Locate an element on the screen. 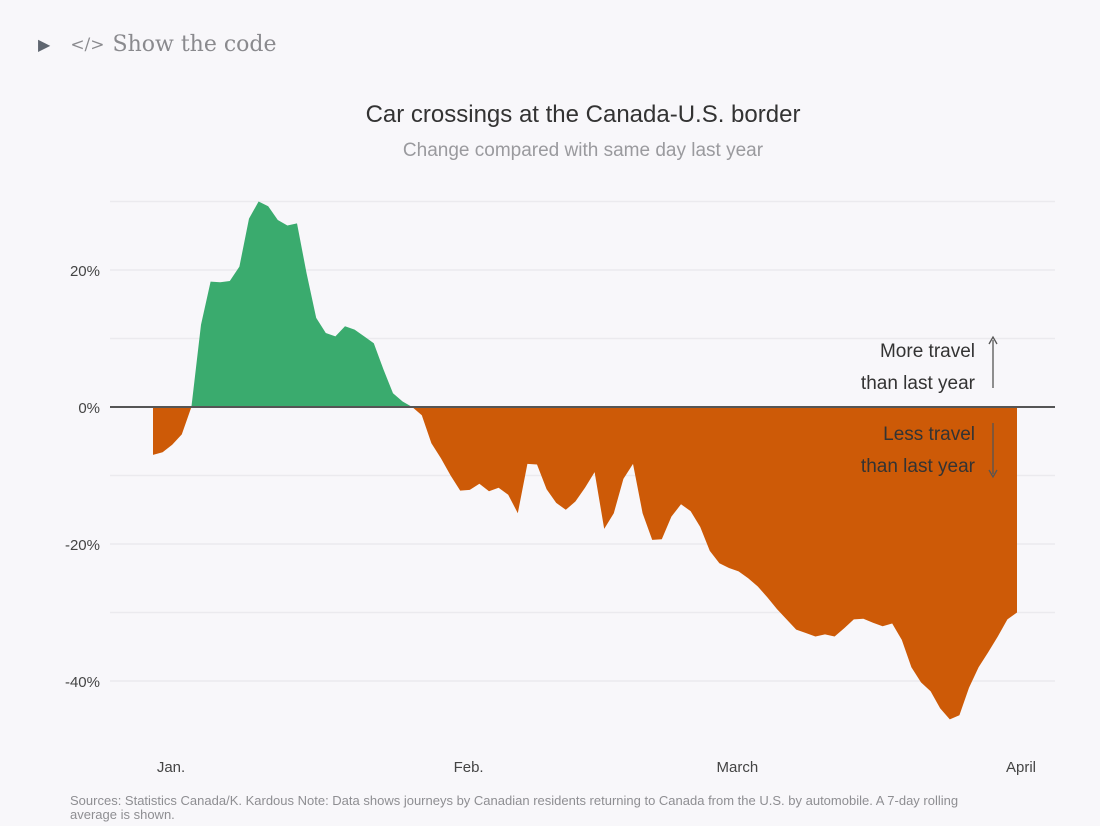  x-tick-label: Feb. is located at coordinates (469, 767).